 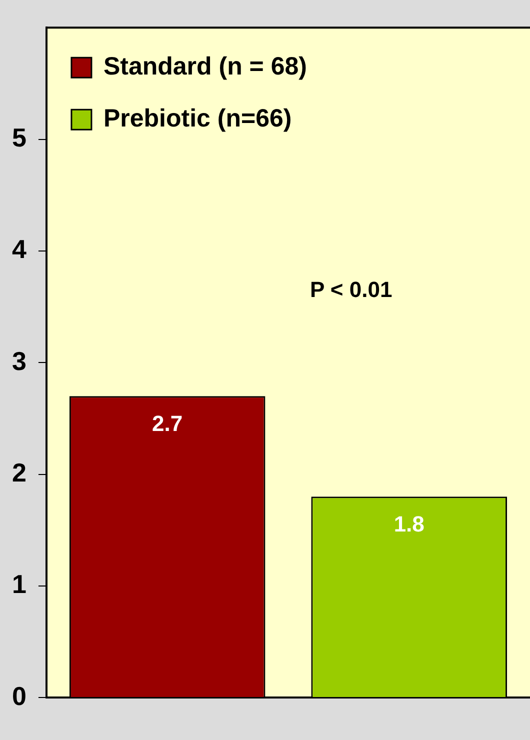 What do you see at coordinates (167, 423) in the screenshot?
I see `data-label: 2.7` at bounding box center [167, 423].